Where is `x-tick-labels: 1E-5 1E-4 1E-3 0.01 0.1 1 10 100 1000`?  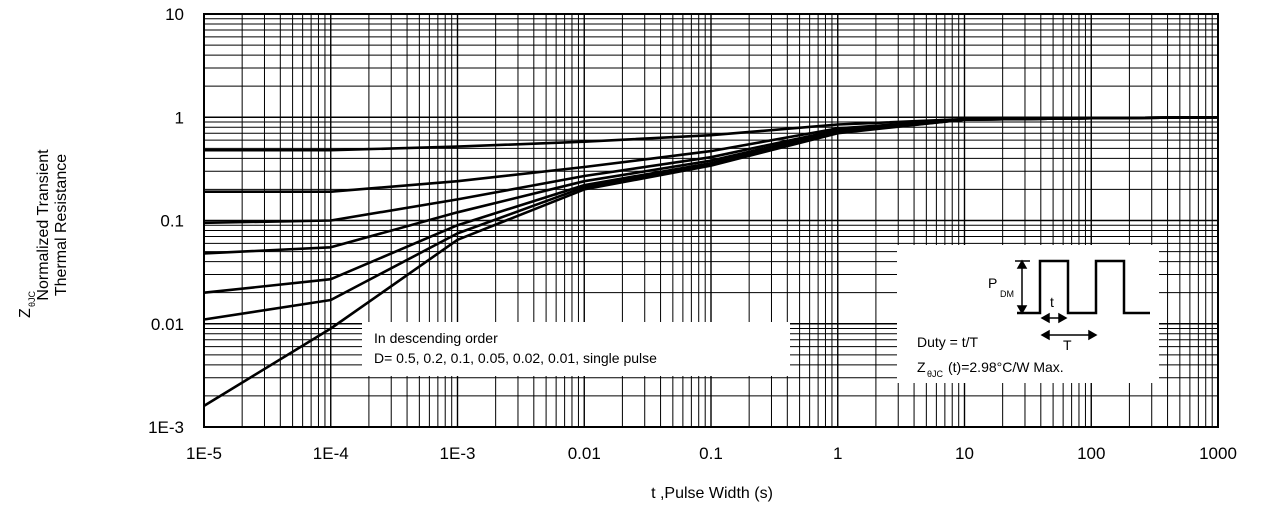
x-tick-labels: 1E-5 1E-4 1E-3 0.01 0.1 1 10 100 1000 is located at coordinates (711, 453).